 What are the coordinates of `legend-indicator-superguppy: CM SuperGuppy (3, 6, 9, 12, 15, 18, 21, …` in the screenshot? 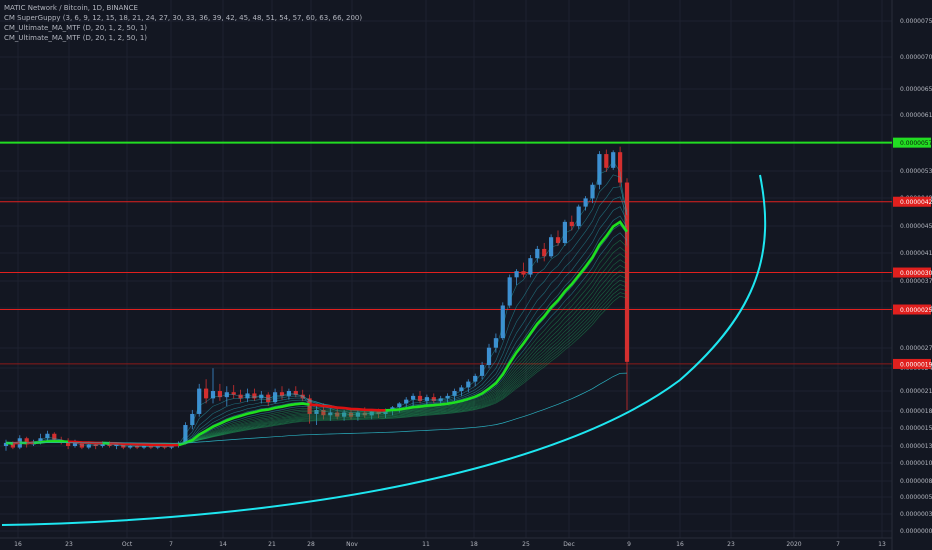 It's located at (183, 18).